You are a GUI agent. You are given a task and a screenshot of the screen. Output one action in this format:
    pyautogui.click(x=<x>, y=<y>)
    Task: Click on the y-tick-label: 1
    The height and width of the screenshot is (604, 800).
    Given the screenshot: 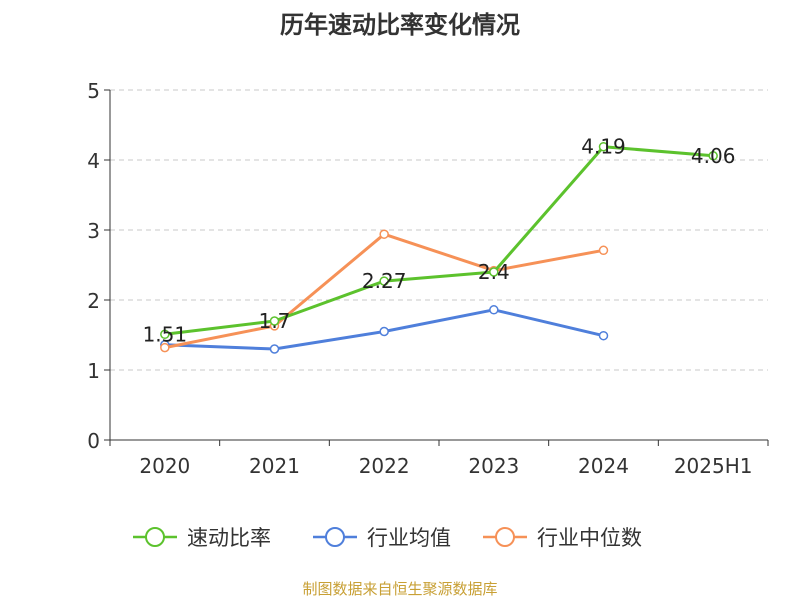 What is the action you would take?
    pyautogui.click(x=93, y=371)
    